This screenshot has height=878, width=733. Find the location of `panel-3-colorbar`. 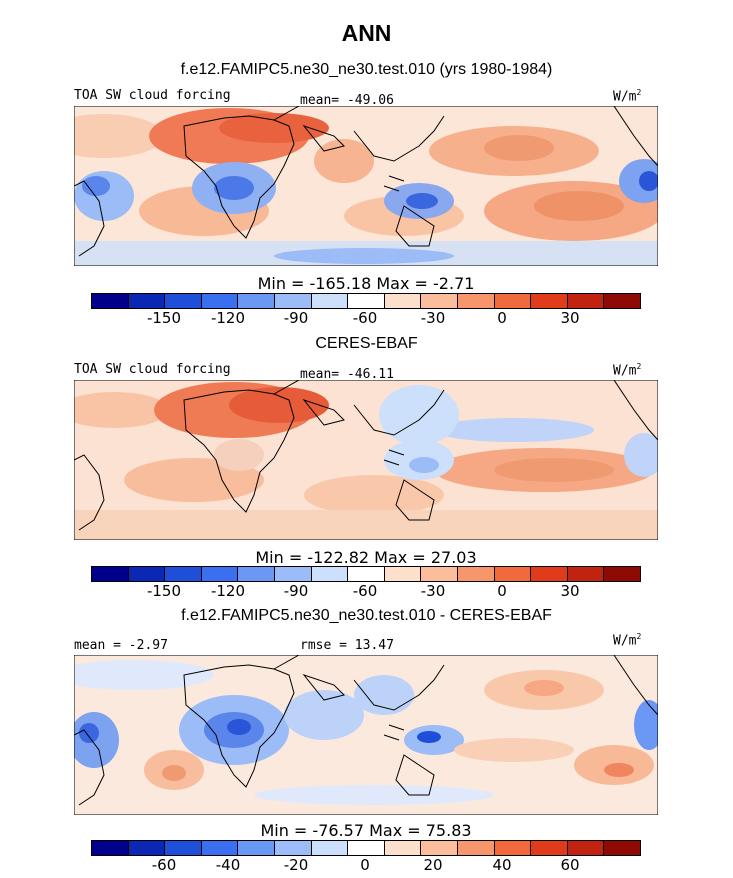

panel-3-colorbar is located at coordinates (366, 848).